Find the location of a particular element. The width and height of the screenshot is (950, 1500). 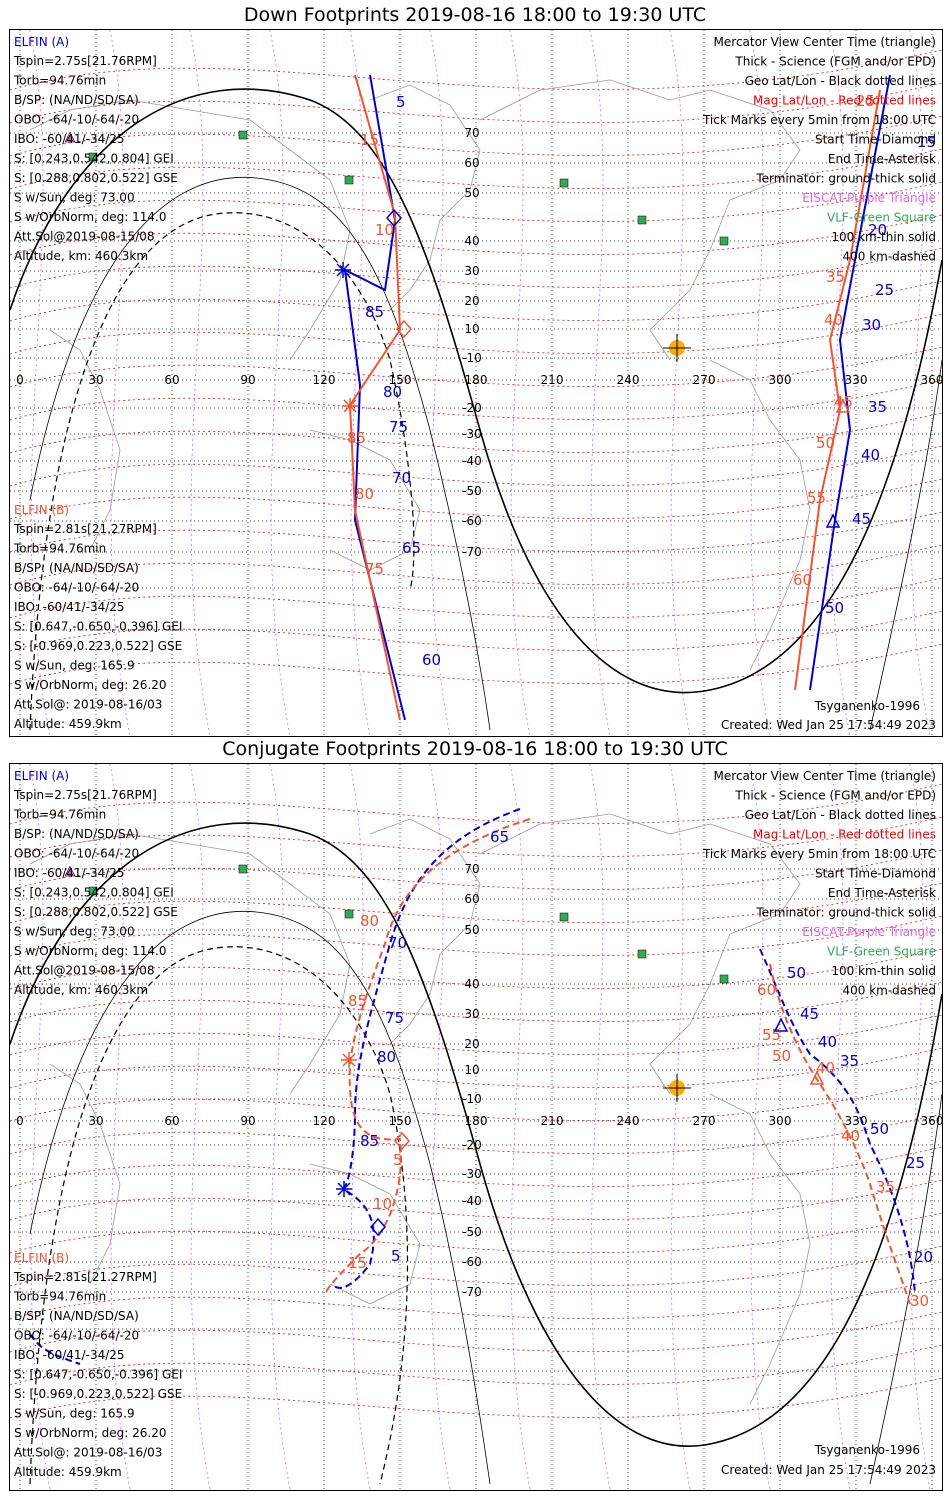

sat-a-line: OBO: -64/-10/-64/-20 is located at coordinates (76, 120).